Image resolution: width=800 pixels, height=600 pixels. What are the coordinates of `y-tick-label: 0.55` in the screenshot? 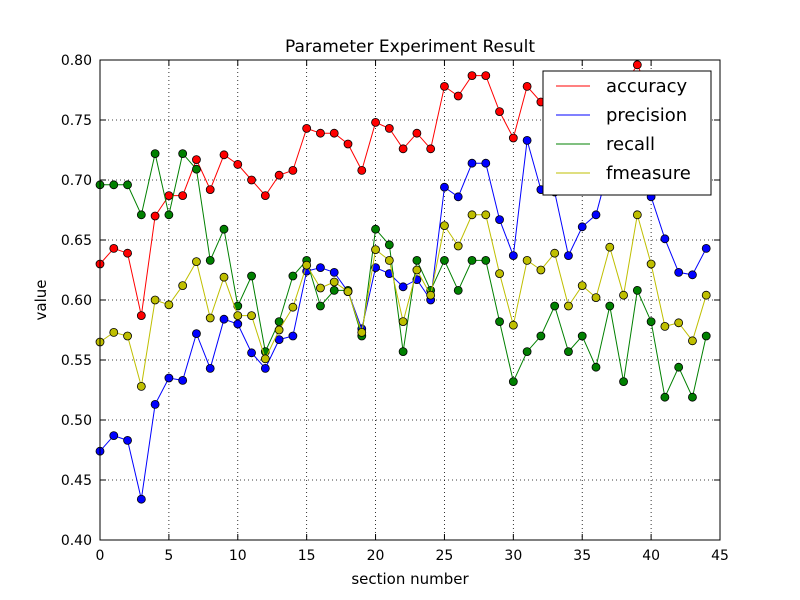 It's located at (76, 361).